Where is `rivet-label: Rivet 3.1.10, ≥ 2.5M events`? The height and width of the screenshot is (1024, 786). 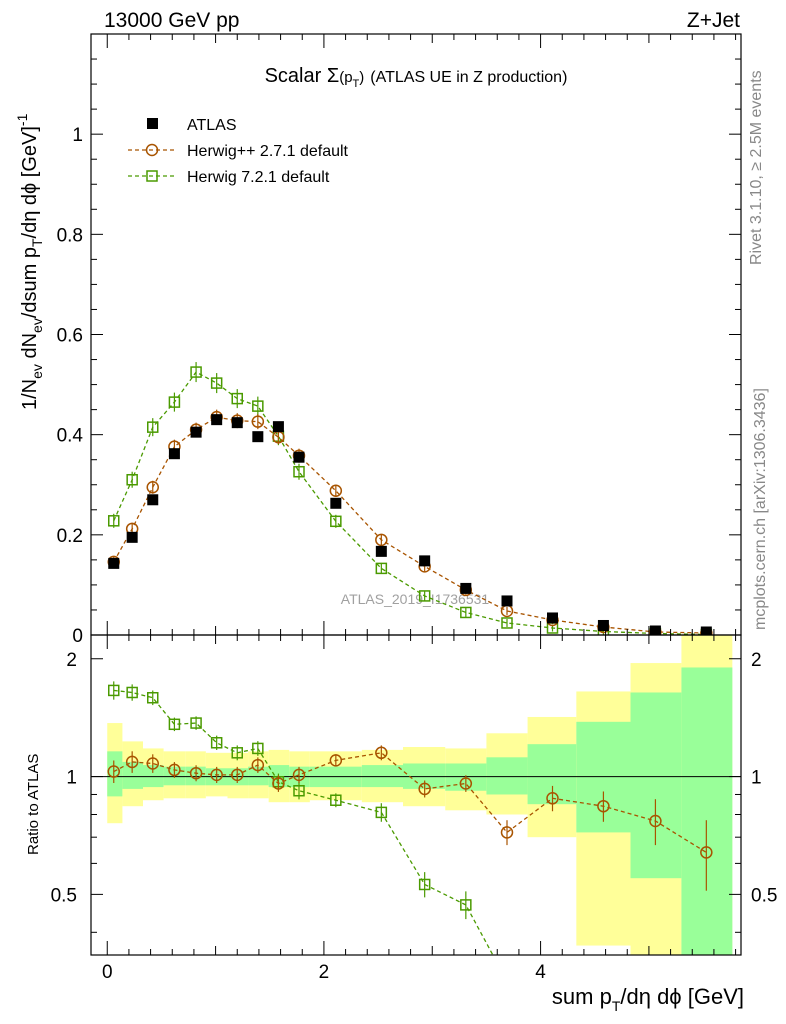
rivet-label: Rivet 3.1.10, ≥ 2.5M events is located at coordinates (756, 167).